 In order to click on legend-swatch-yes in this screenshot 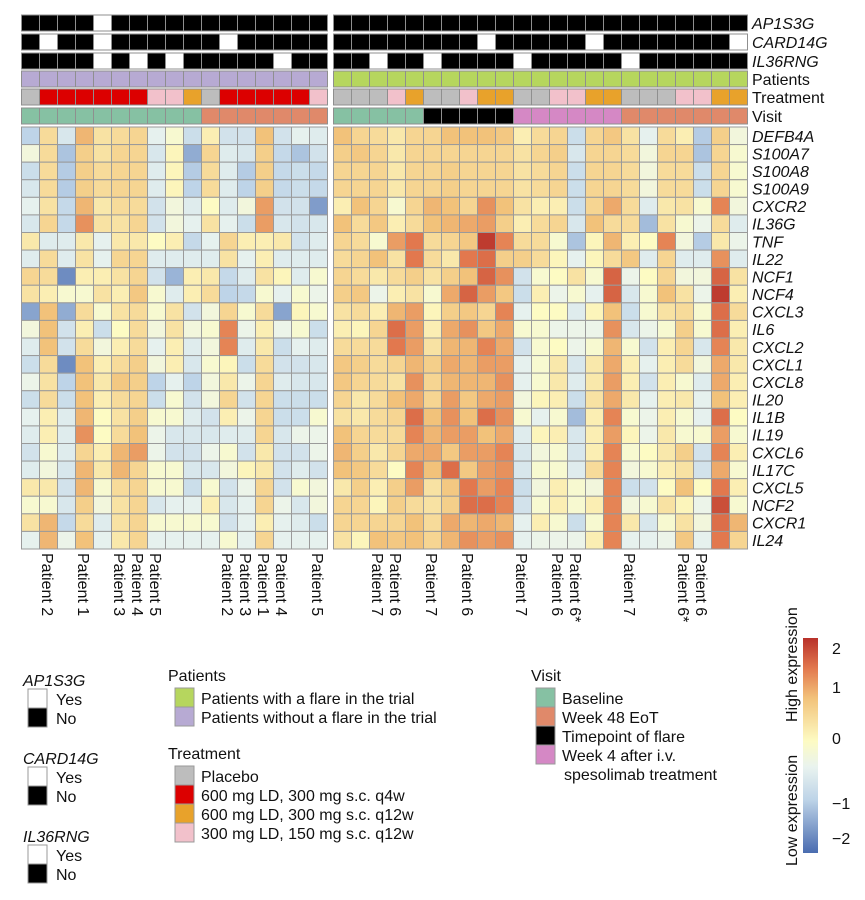, I will do `click(37, 698)`.